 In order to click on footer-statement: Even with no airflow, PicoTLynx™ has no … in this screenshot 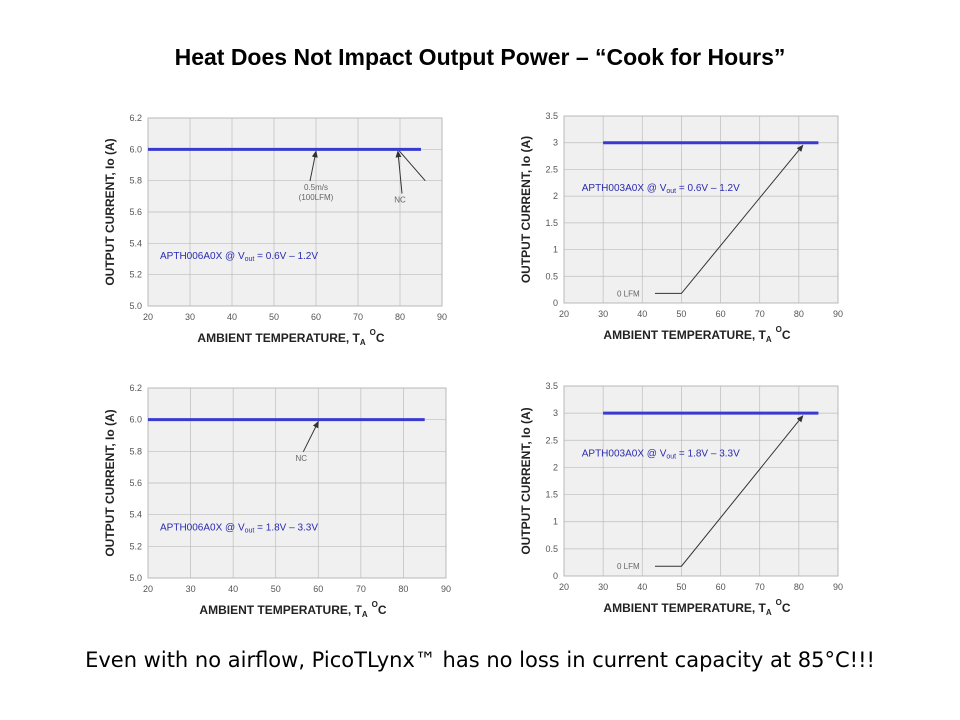, I will do `click(480, 660)`.